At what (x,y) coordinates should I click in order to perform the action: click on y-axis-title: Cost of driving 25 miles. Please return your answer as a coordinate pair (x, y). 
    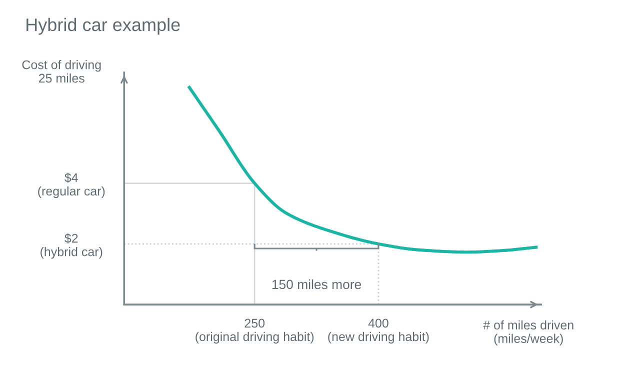
    Looking at the image, I should click on (61, 71).